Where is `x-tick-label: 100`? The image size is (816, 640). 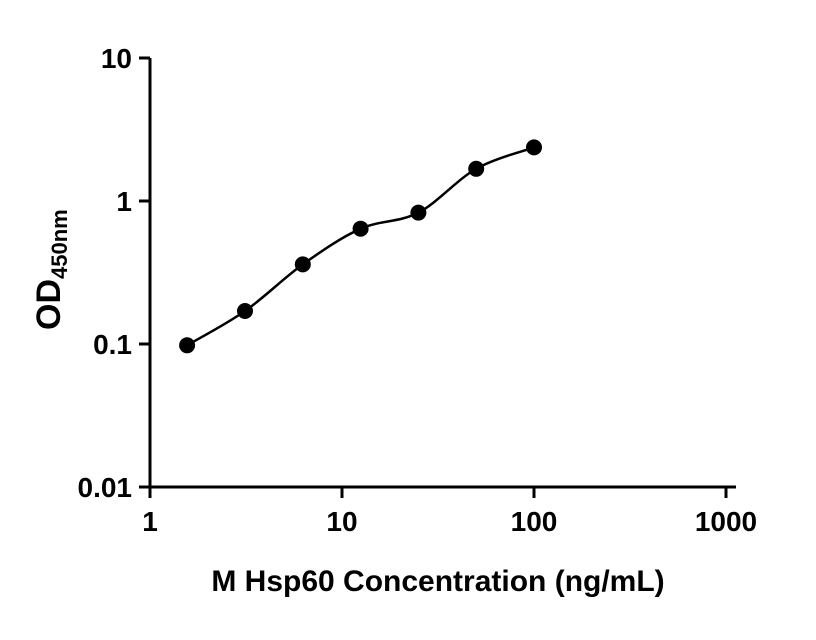 x-tick-label: 100 is located at coordinates (534, 521).